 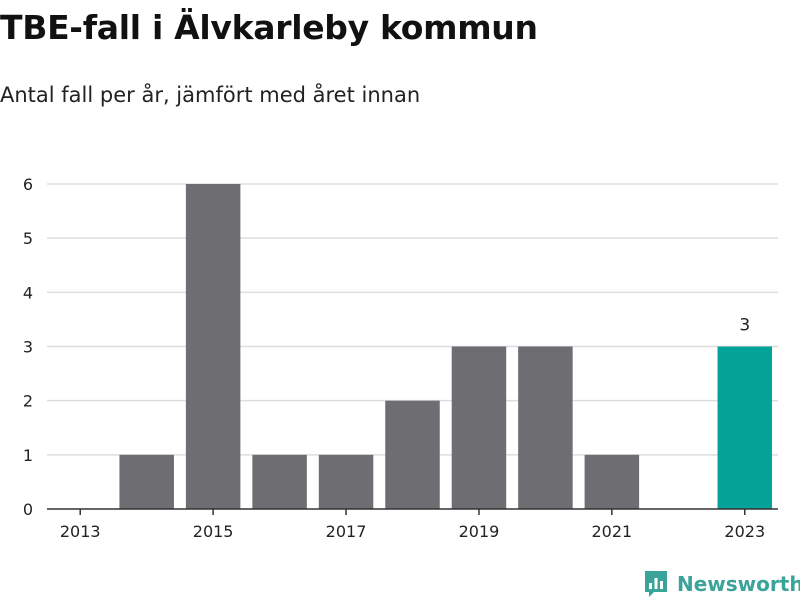 What do you see at coordinates (213, 531) in the screenshot?
I see `x-tick-label: 2015` at bounding box center [213, 531].